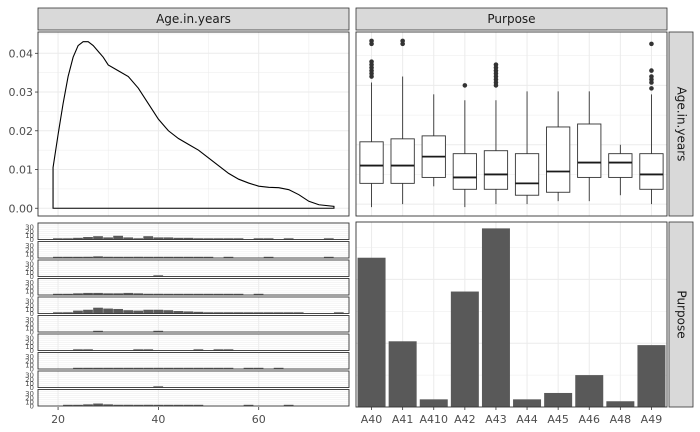 The width and height of the screenshot is (700, 432). Describe the element at coordinates (21, 53) in the screenshot. I see `density-y-tick-label: 0.04` at that location.